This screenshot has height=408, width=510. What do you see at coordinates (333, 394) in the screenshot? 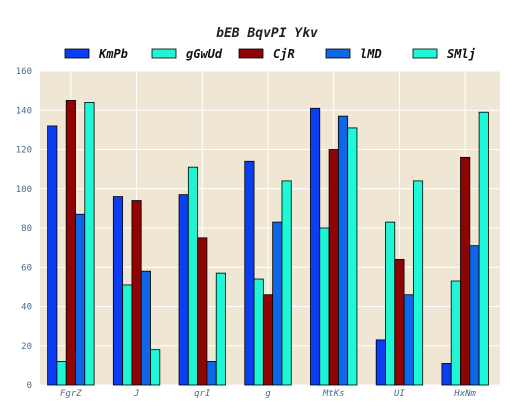
I see `x-tick-label: MtKs` at bounding box center [333, 394].